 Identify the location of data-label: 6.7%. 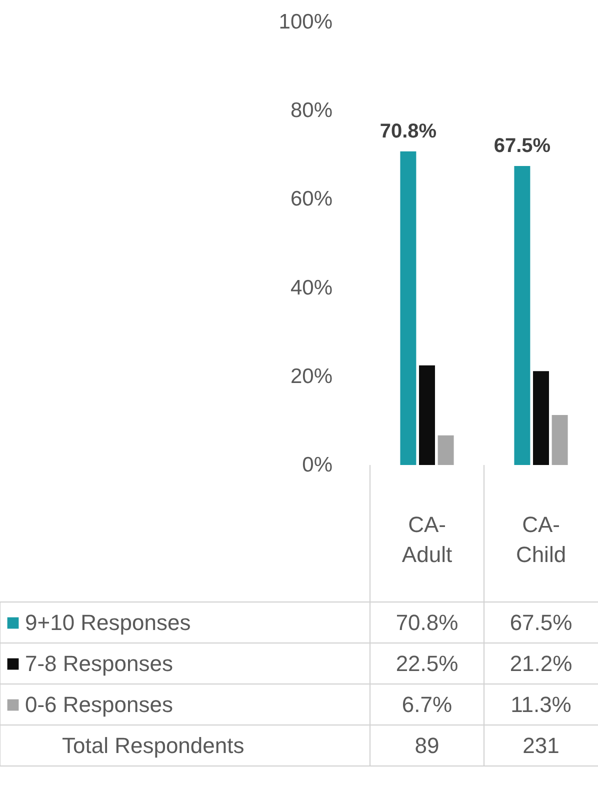
(427, 704).